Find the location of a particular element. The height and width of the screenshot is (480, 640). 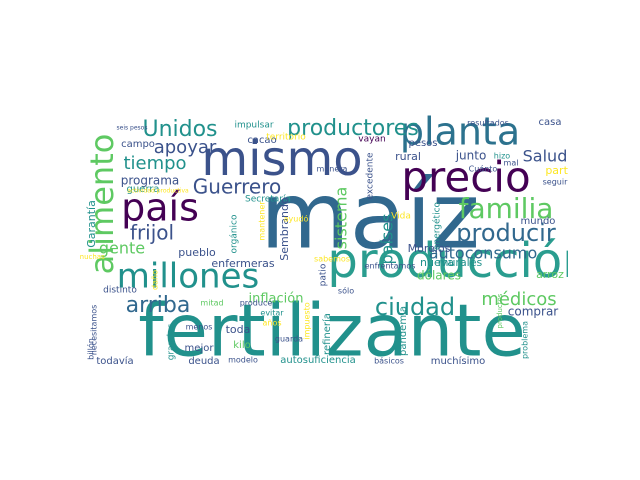

word-daño: daño is located at coordinates (155, 280).